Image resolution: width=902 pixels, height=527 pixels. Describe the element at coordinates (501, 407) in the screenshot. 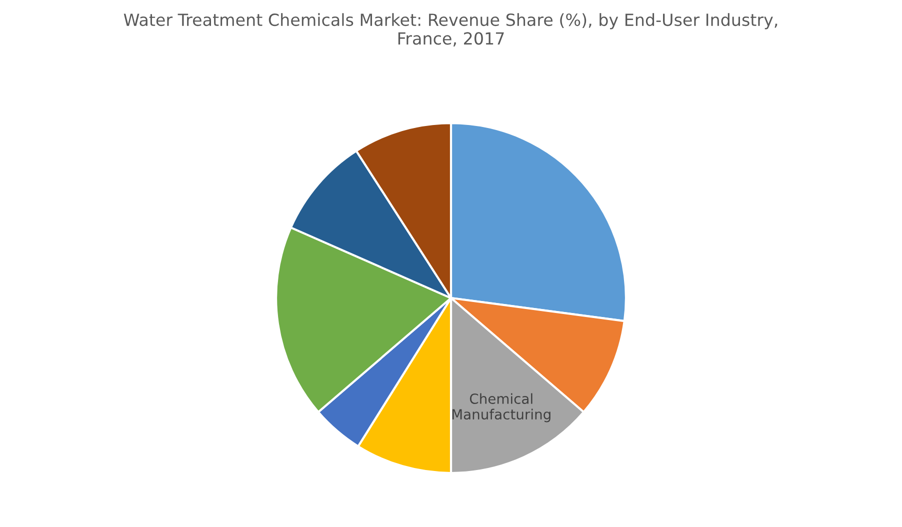

I see `slice-label: Chemical Manufacturing` at that location.